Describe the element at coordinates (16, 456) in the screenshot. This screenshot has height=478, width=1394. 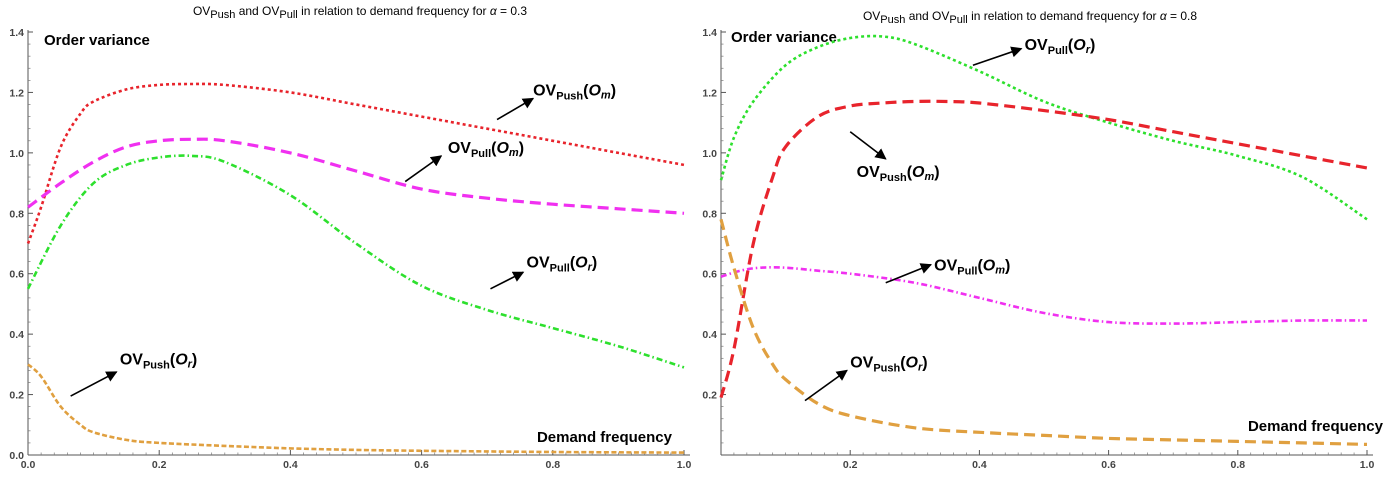
I see `y-tick-label: 0.0` at that location.